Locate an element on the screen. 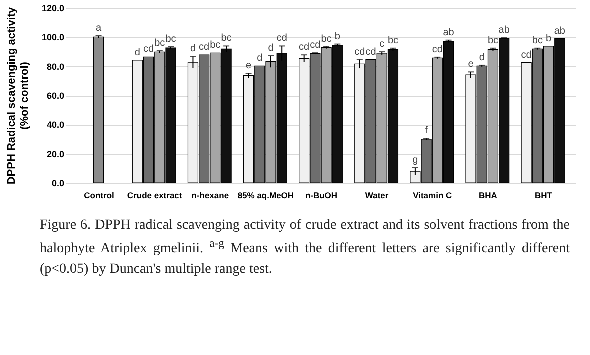 The height and width of the screenshot is (355, 590). x-tick-label: Vitamin C is located at coordinates (432, 195).